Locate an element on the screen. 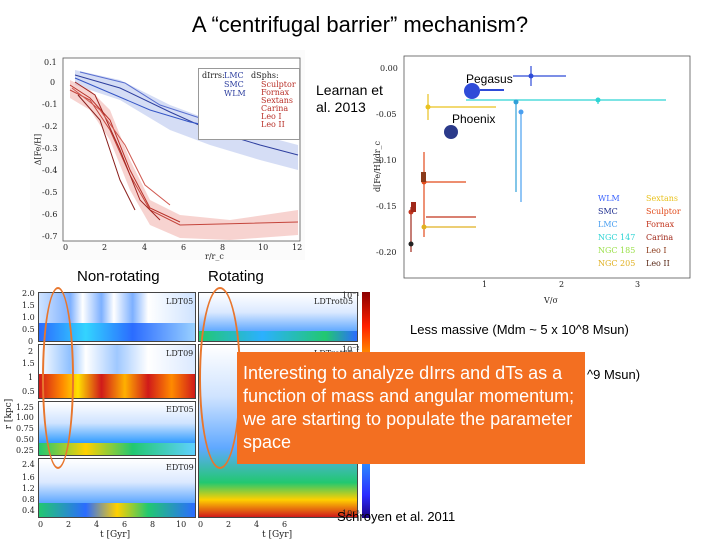 The width and height of the screenshot is (720, 540). gradient-ytick: -0.3 is located at coordinates (50, 148).